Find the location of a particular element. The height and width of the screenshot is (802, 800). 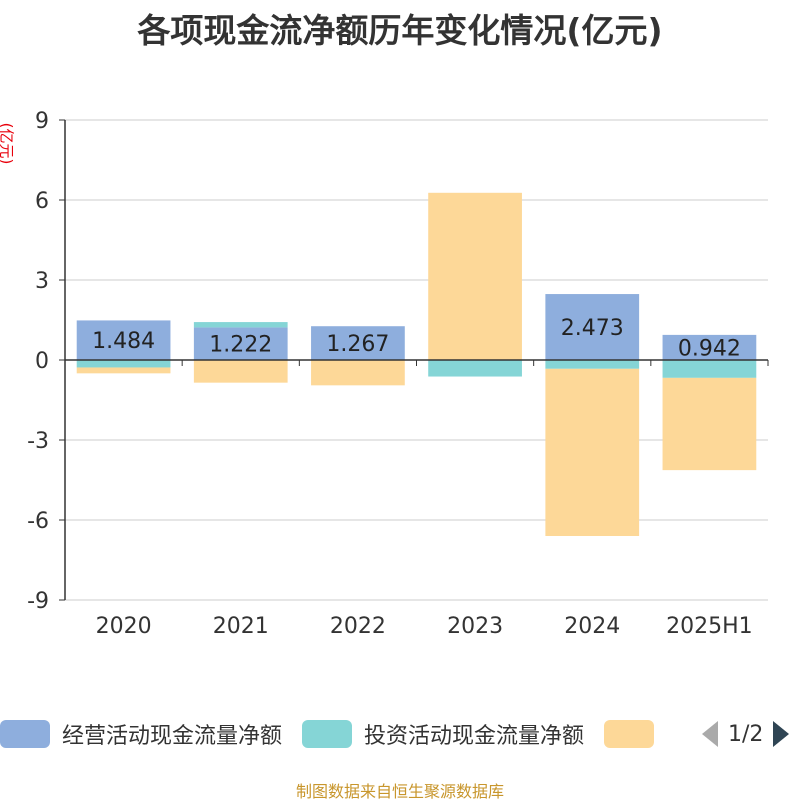

legend-pager: 1/2 is located at coordinates (745, 734).